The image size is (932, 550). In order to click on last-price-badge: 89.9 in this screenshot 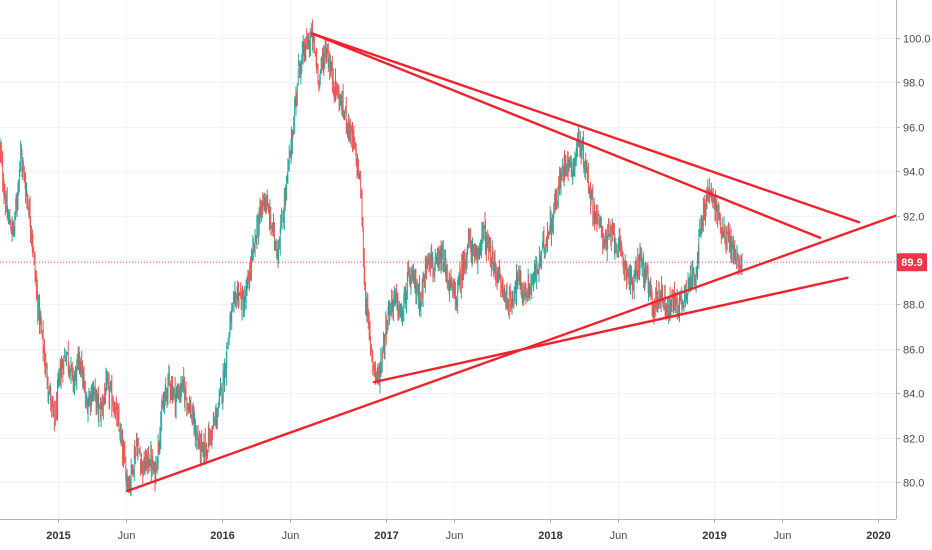, I will do `click(912, 262)`.